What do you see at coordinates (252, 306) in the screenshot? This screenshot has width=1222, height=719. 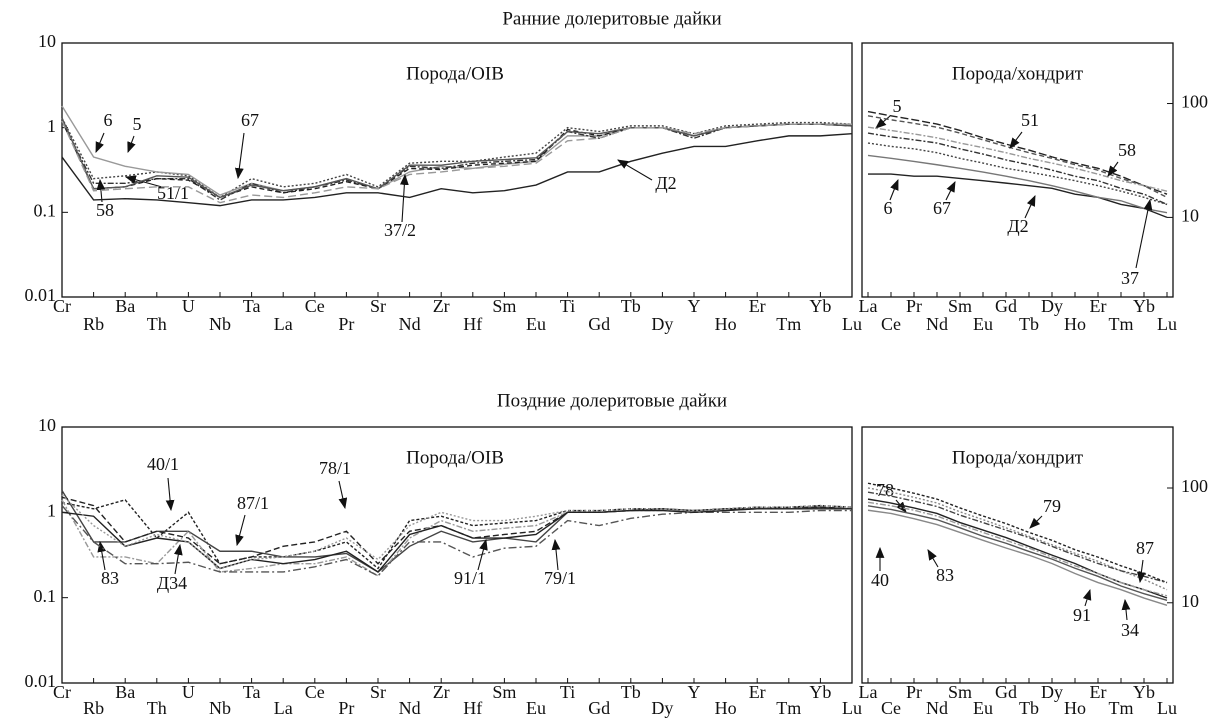 I see `x-tick-label: Ta` at bounding box center [252, 306].